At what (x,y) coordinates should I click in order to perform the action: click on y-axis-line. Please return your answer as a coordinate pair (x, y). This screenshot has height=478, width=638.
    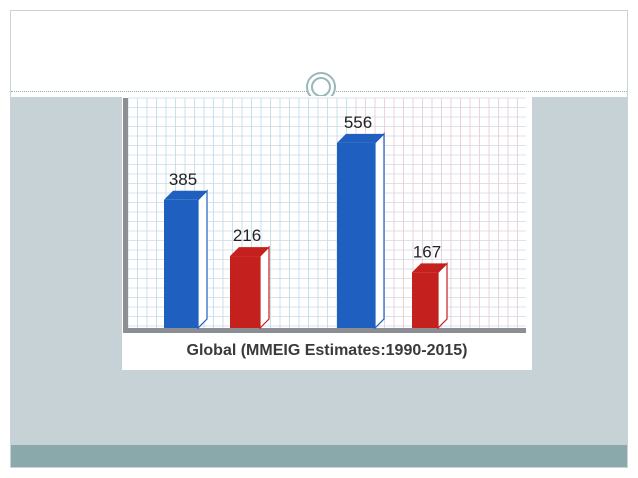
    Looking at the image, I should click on (125, 215).